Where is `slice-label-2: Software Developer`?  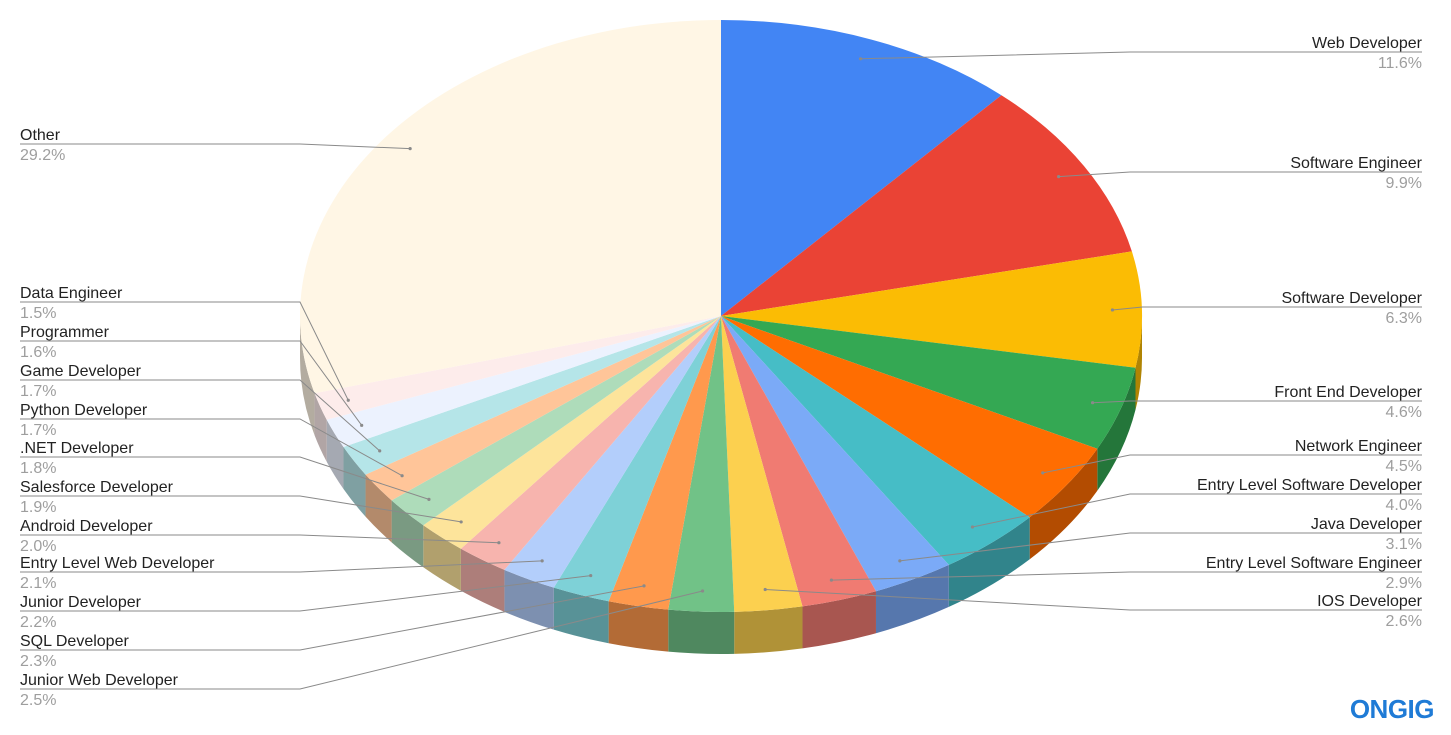
slice-label-2: Software Developer is located at coordinates (1351, 298).